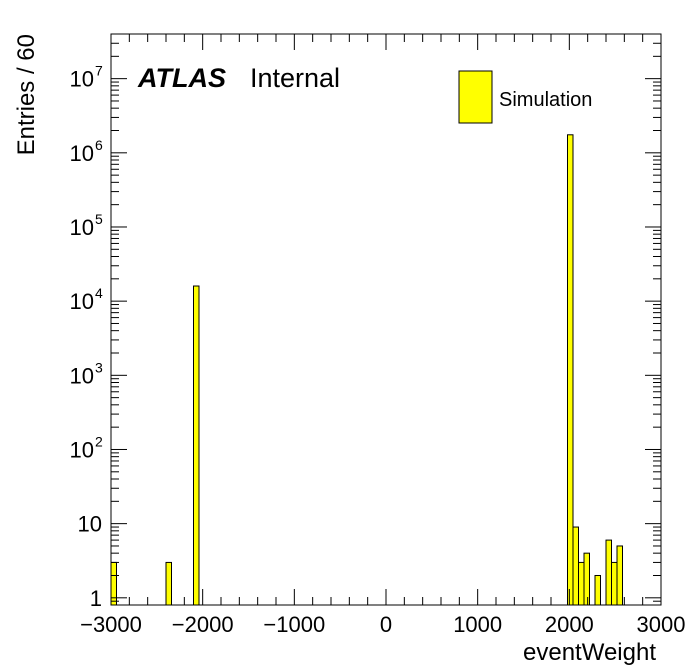 This screenshot has height=672, width=696. I want to click on x-tick-label: −3000, so click(111, 624).